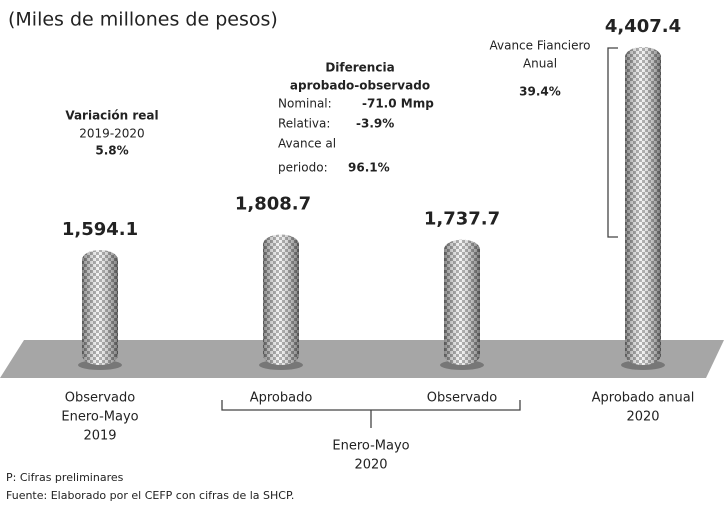 This screenshot has width=724, height=508. Describe the element at coordinates (462, 219) in the screenshot. I see `value-label: 1,737.7` at that location.